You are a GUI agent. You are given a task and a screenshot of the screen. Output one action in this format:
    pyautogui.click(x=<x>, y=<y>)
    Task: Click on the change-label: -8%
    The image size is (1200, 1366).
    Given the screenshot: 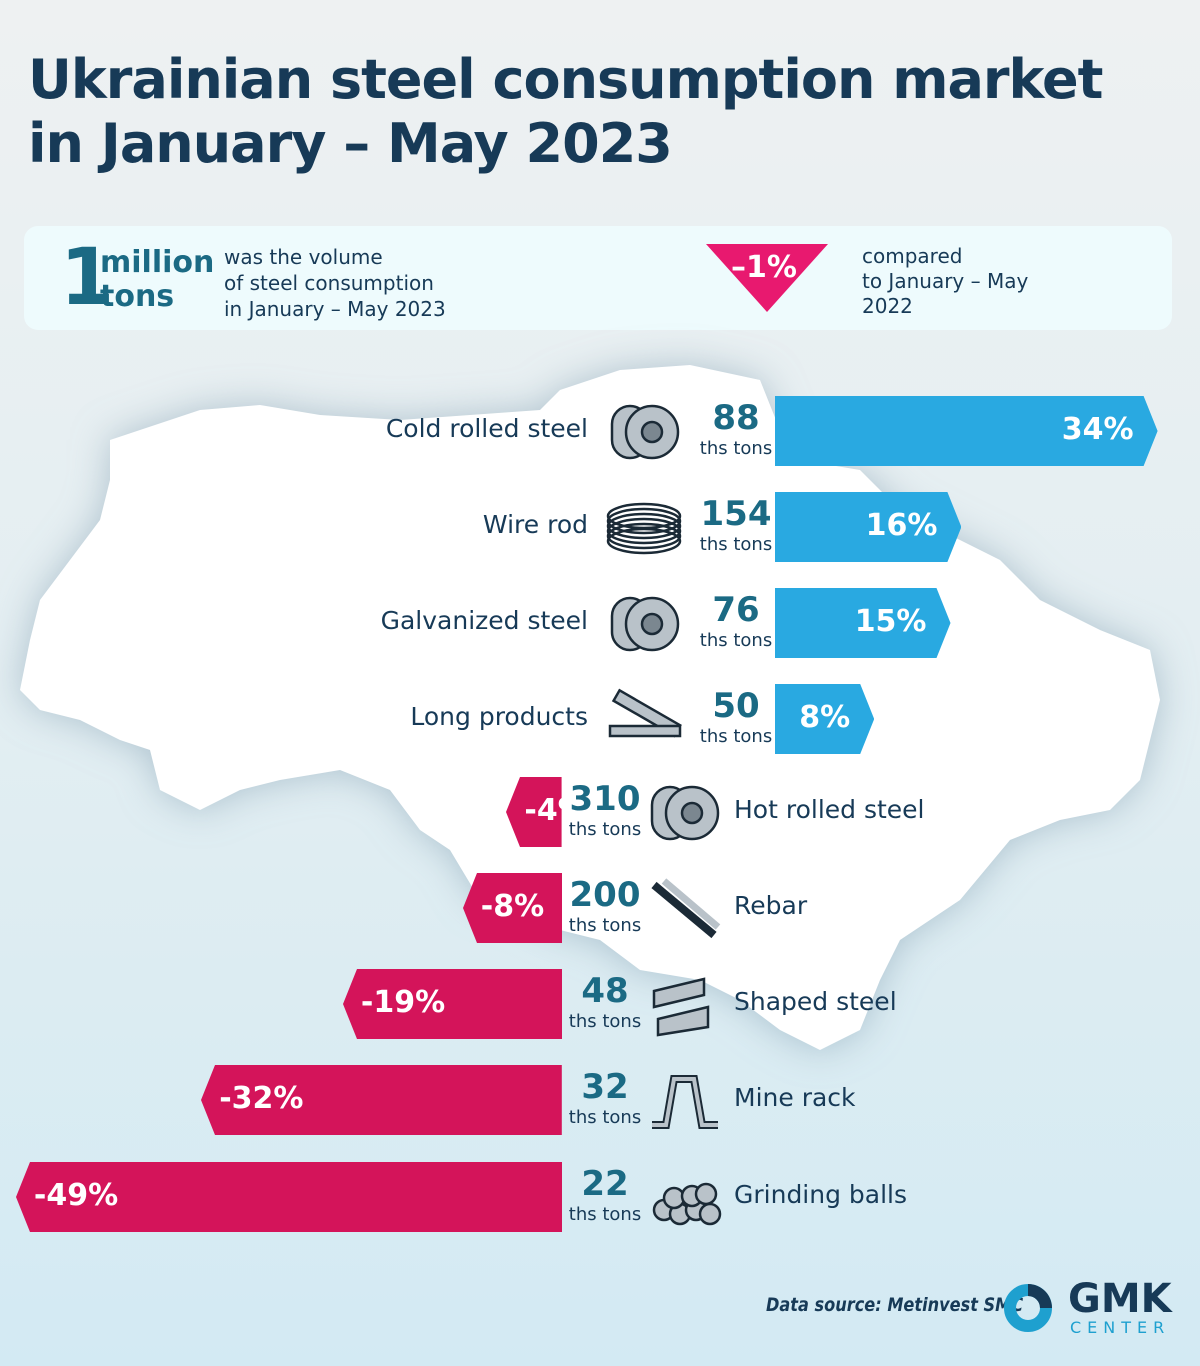 What is the action you would take?
    pyautogui.click(x=512, y=906)
    